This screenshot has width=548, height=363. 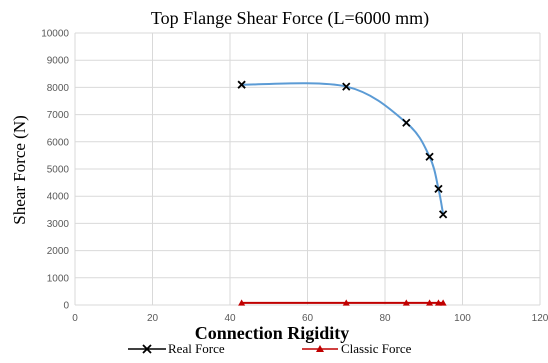 What do you see at coordinates (58, 224) in the screenshot?
I see `y-tick-label-3: 3000` at bounding box center [58, 224].